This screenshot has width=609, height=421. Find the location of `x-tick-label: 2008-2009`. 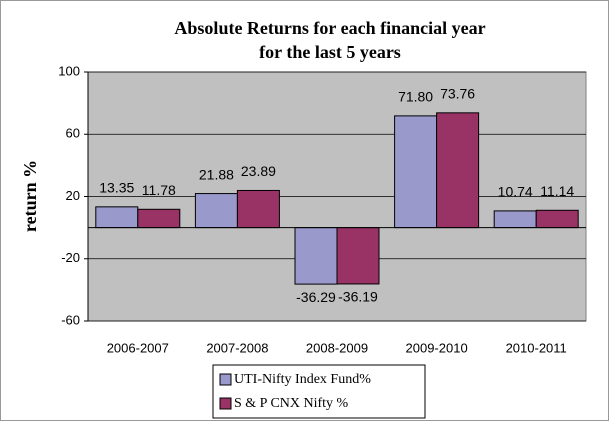

x-tick-label: 2008-2009 is located at coordinates (337, 347).